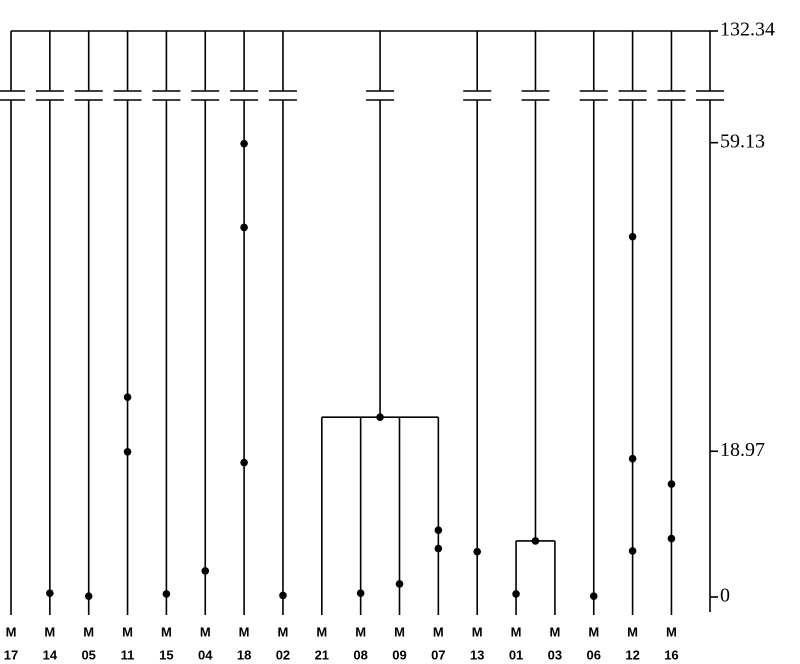  I want to click on leaf-label: 01, so click(516, 654).